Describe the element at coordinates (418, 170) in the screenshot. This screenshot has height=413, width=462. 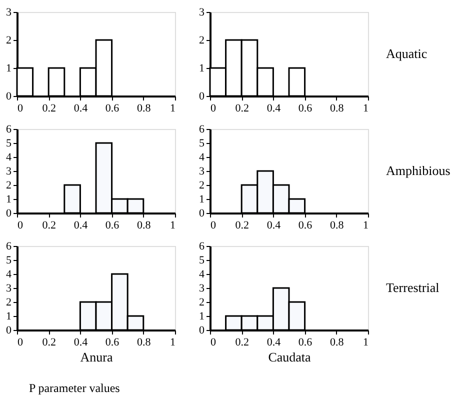
I see `text: Amphibious` at that location.